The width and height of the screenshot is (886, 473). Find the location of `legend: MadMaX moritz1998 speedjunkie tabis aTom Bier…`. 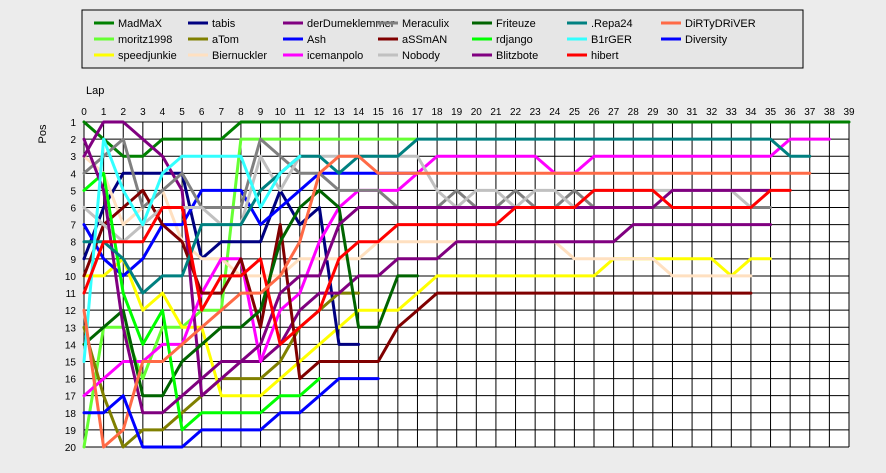

legend: MadMaX moritz1998 speedjunkie tabis aTom Bier… is located at coordinates (425, 40).